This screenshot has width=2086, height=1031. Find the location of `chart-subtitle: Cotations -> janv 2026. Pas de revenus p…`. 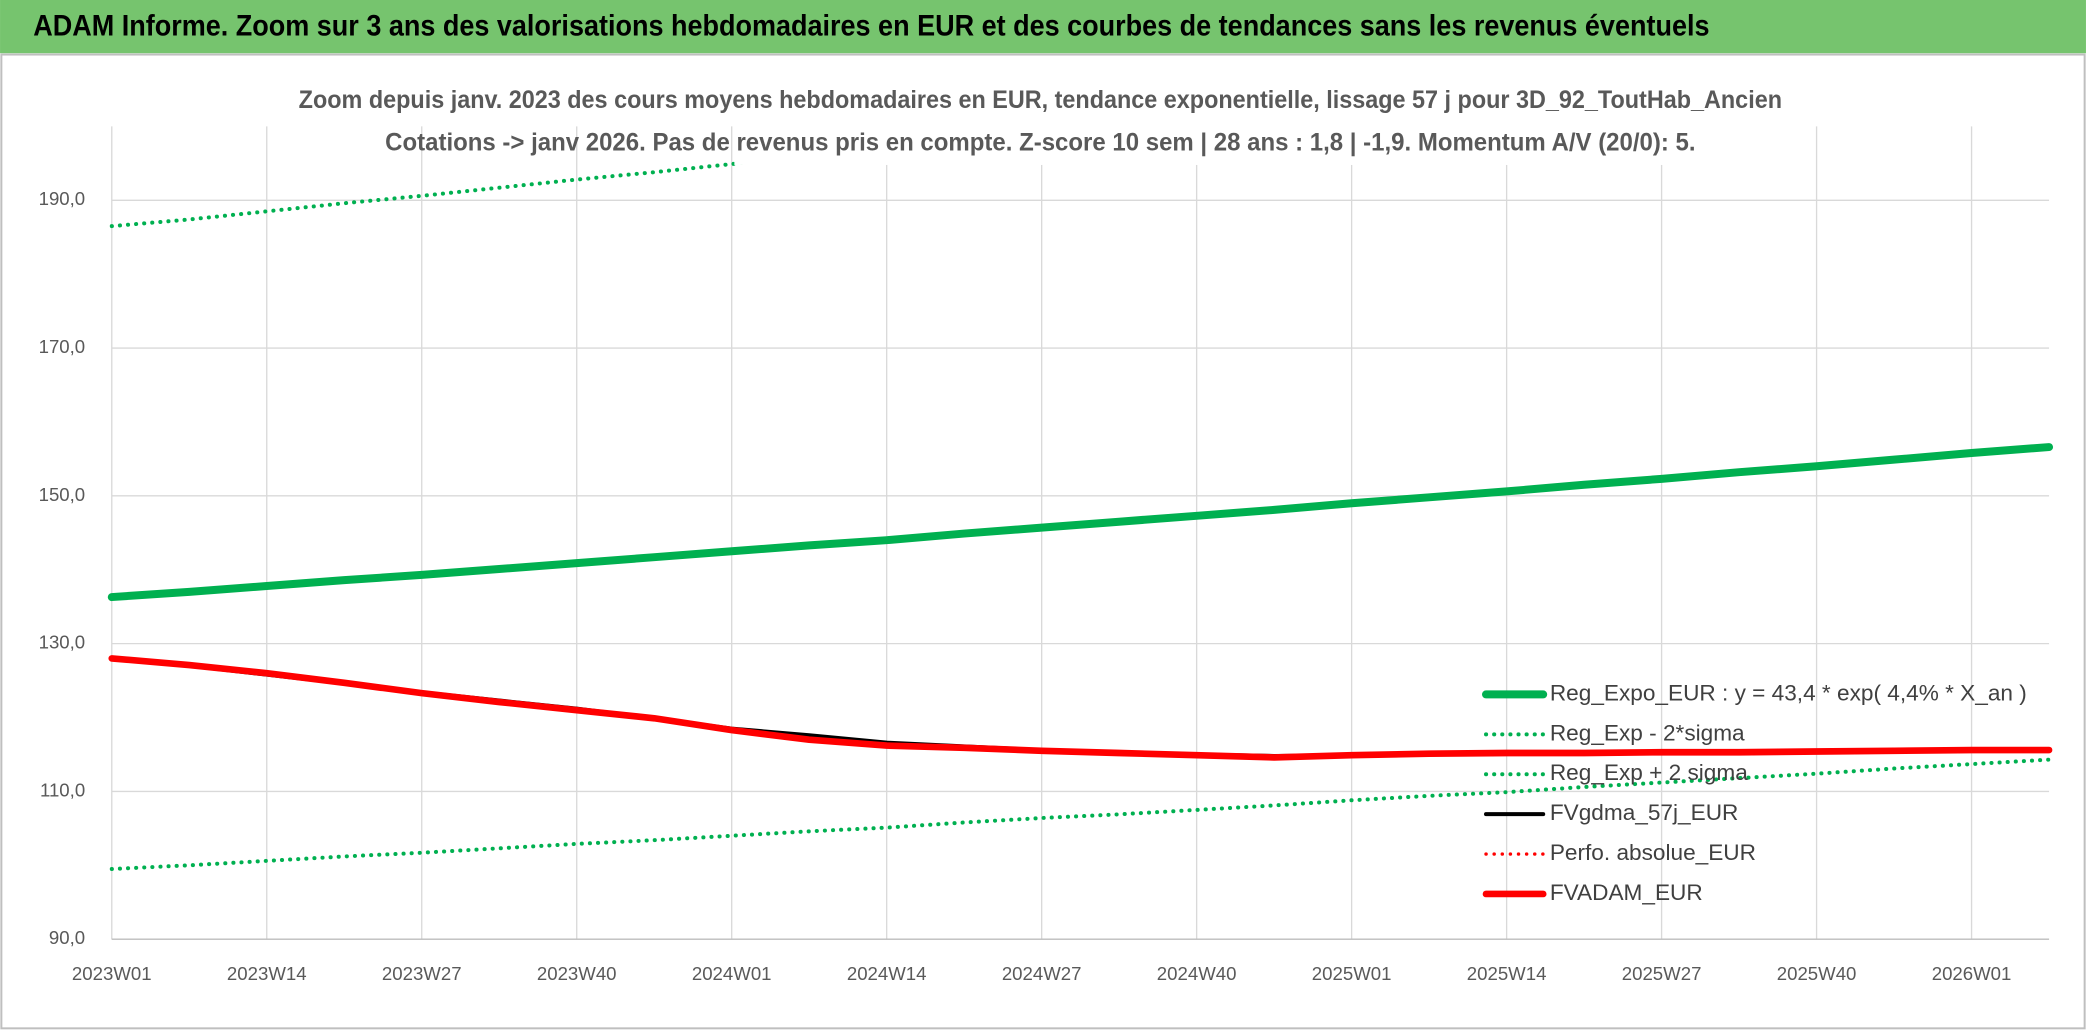

chart-subtitle: Cotations -> janv 2026. Pas de revenus p… is located at coordinates (1040, 142).